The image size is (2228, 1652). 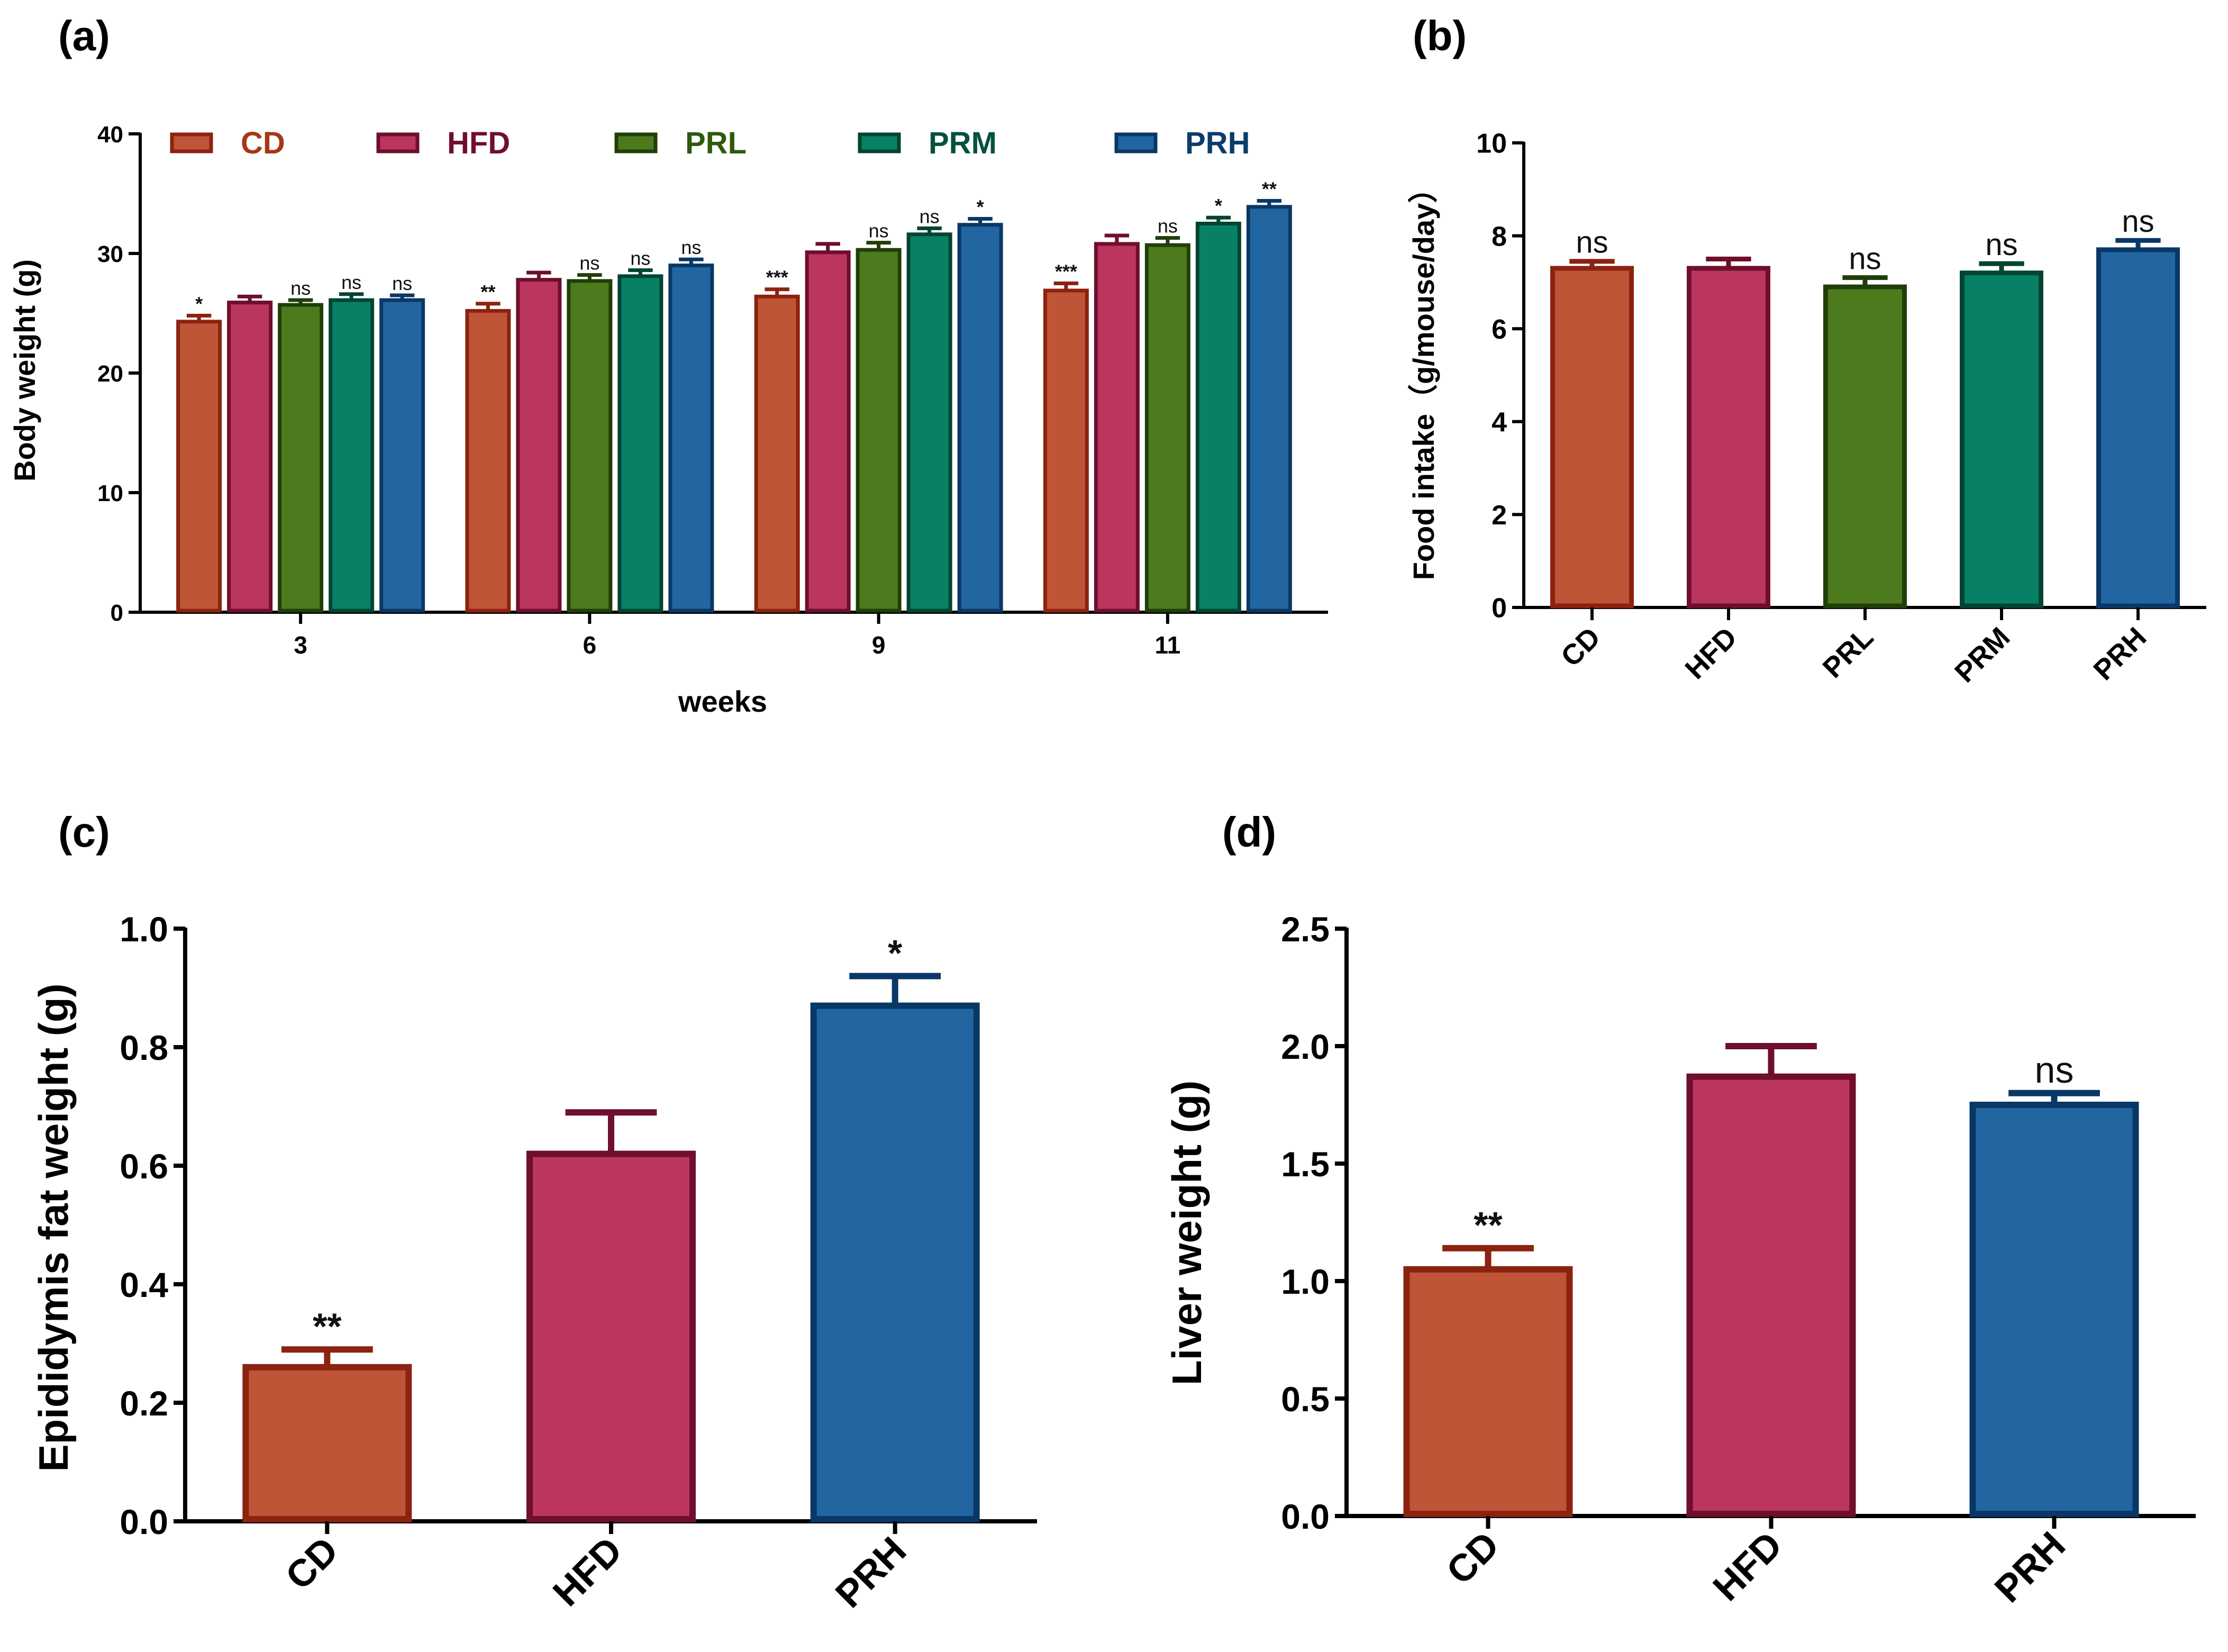 I want to click on x-tick-label: PRL, so click(x=1848, y=652).